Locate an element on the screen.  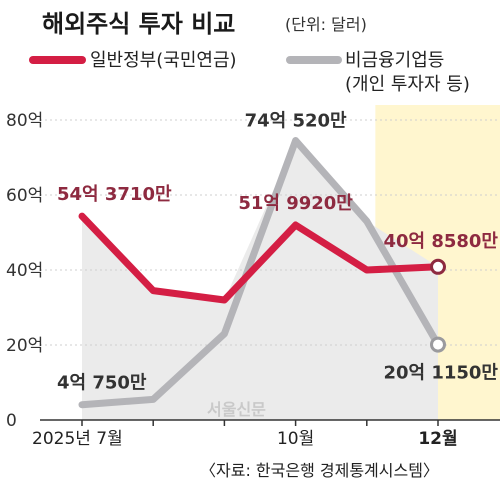
unit-label: (단위: 달러) is located at coordinates (326, 24).